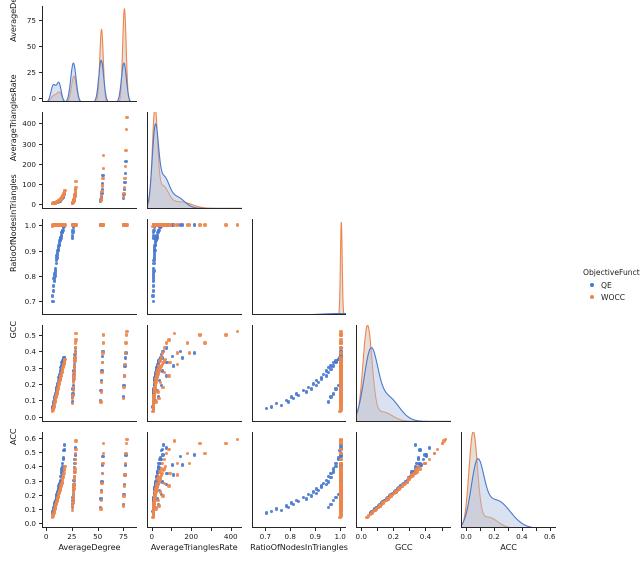  What do you see at coordinates (89, 547) in the screenshot?
I see `x-axis-label-AverageDegree: AverageDegree` at bounding box center [89, 547].